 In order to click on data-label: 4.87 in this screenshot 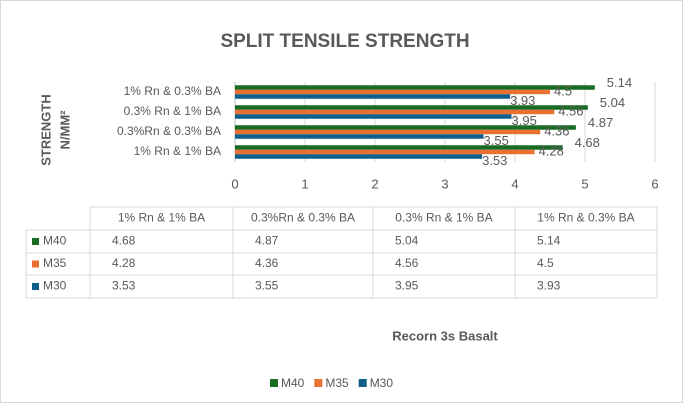, I will do `click(600, 122)`.